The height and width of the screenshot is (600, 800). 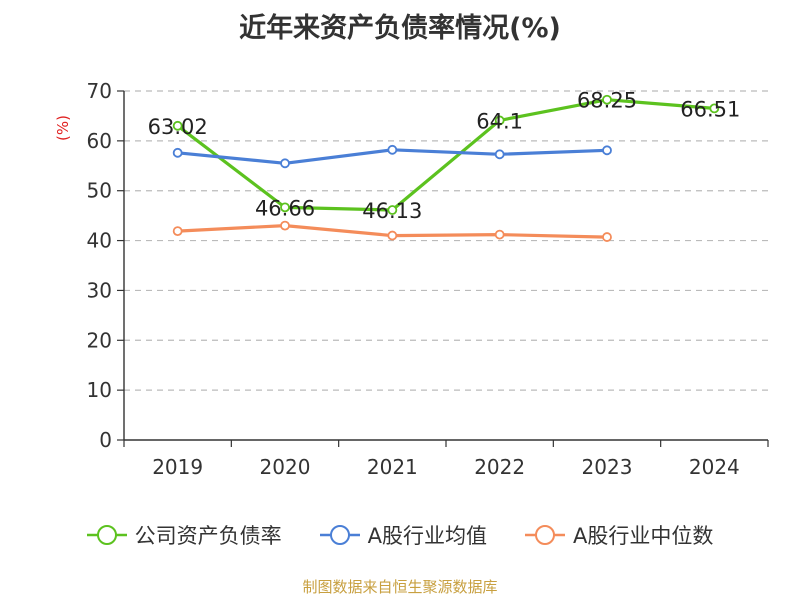 I want to click on y-tick-label: 30, so click(x=99, y=290).